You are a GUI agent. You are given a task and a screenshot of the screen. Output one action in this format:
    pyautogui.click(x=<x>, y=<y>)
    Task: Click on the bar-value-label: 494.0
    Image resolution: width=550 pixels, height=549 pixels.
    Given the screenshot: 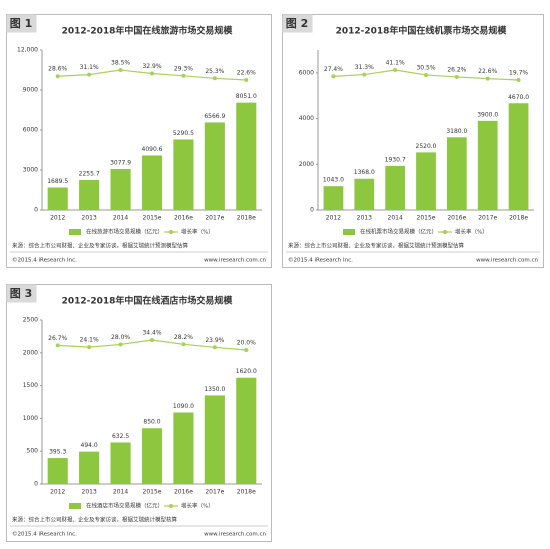 What is the action you would take?
    pyautogui.click(x=89, y=445)
    